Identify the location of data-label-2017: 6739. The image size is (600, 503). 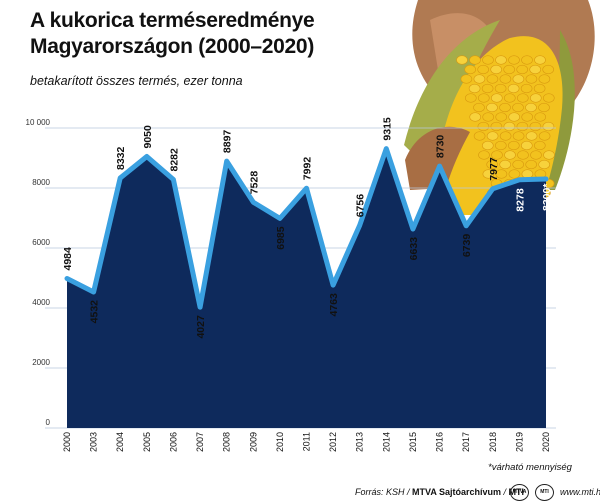
(467, 246).